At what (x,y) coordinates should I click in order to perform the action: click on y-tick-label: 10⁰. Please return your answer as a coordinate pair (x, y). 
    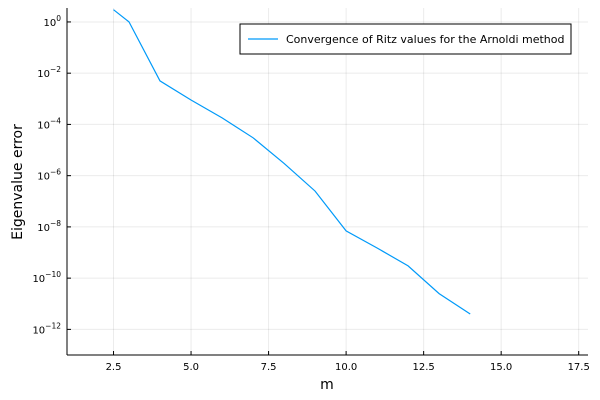
    Looking at the image, I should click on (52, 21).